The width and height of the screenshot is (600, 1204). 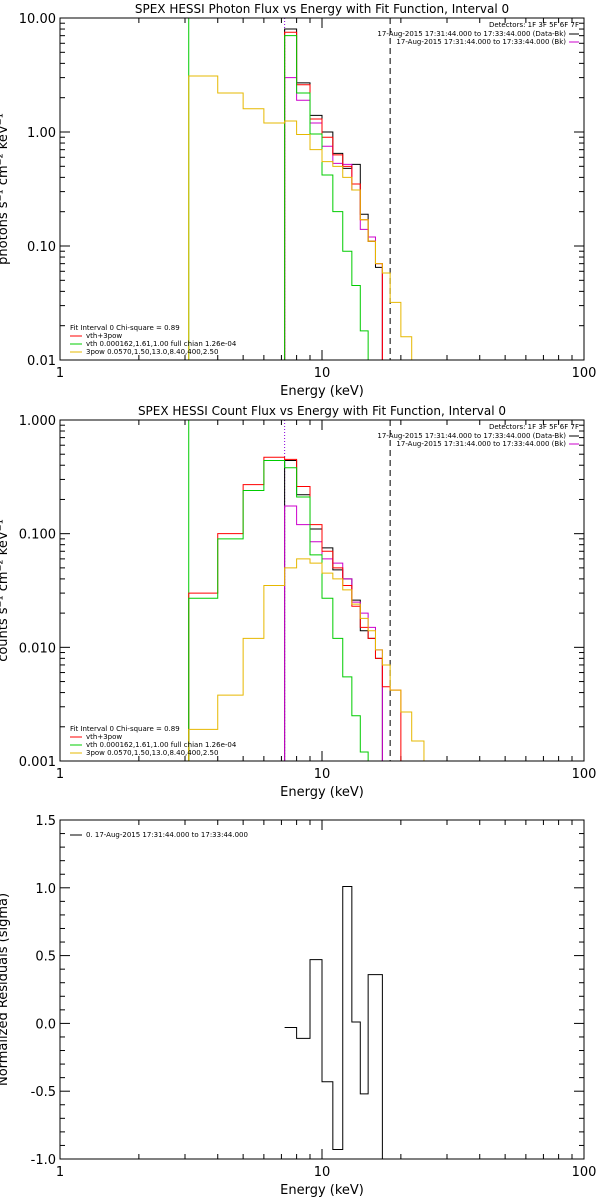 What do you see at coordinates (45, 957) in the screenshot?
I see `y-tick-label: 0.5` at bounding box center [45, 957].